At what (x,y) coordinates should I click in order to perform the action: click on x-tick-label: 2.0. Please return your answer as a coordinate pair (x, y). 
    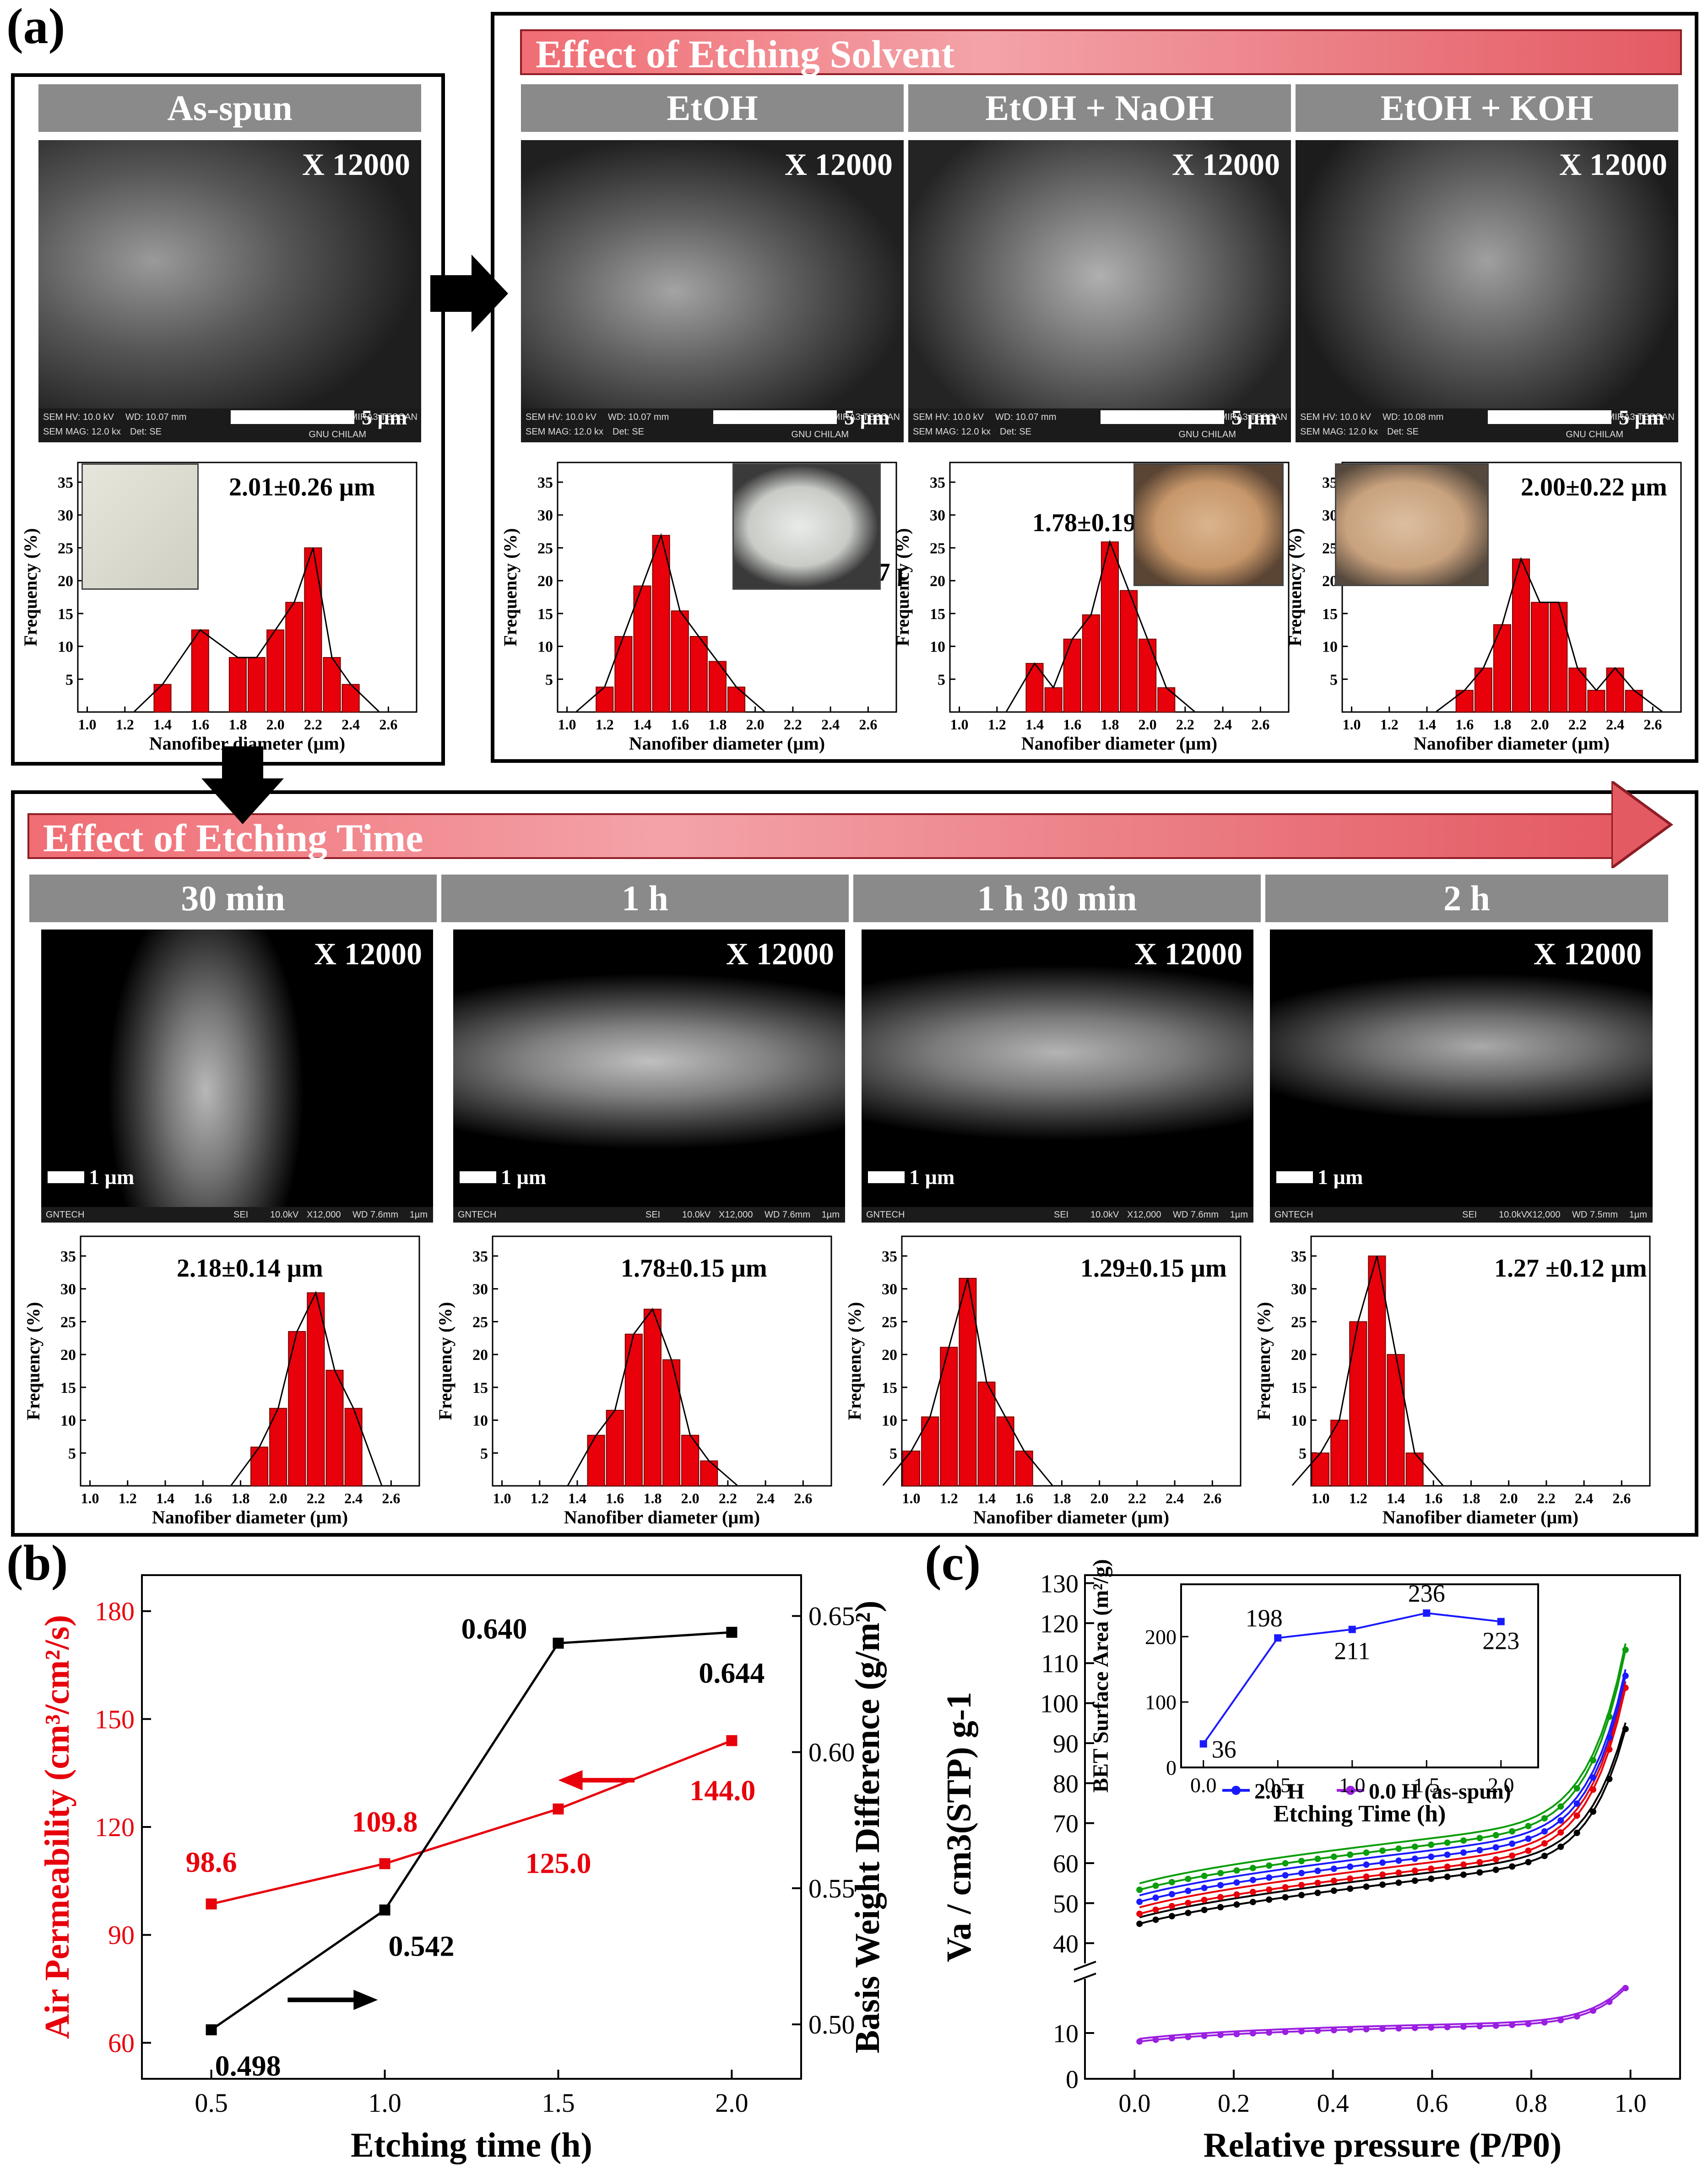
    Looking at the image, I should click on (731, 2103).